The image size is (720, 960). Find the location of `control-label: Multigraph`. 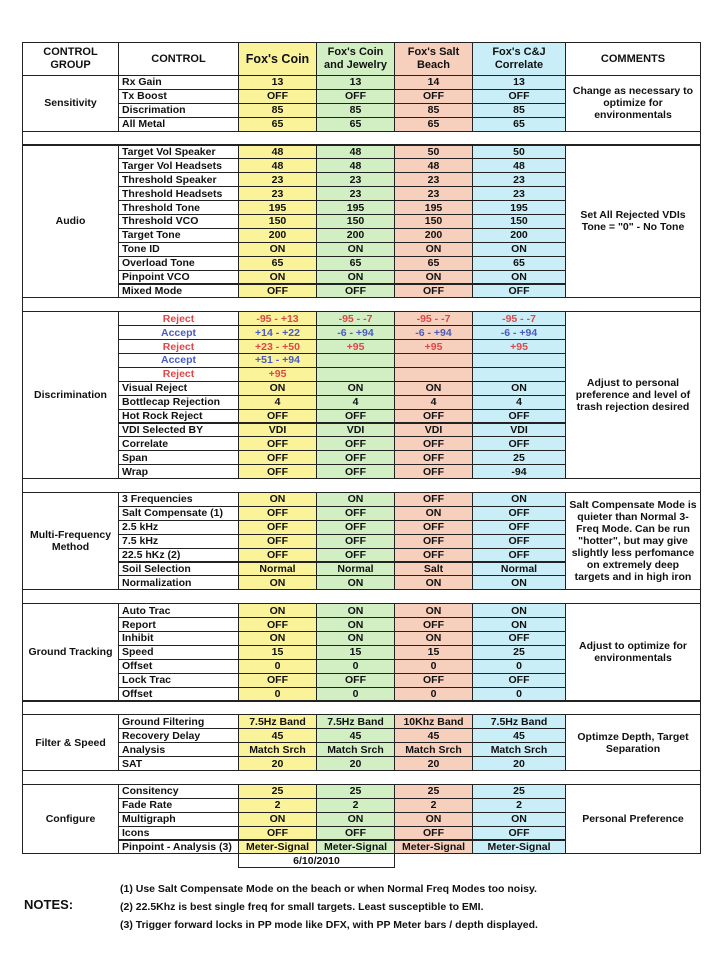

control-label: Multigraph is located at coordinates (178, 819).